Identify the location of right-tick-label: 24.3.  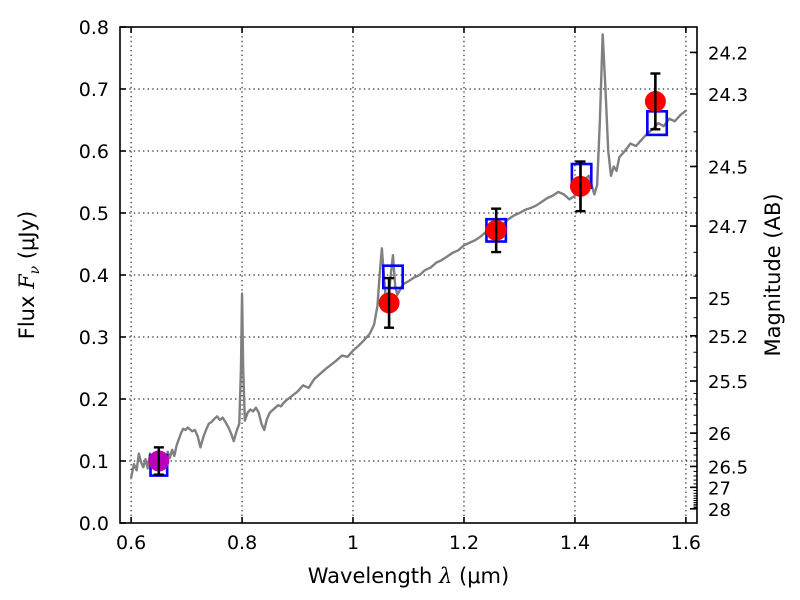
(728, 95).